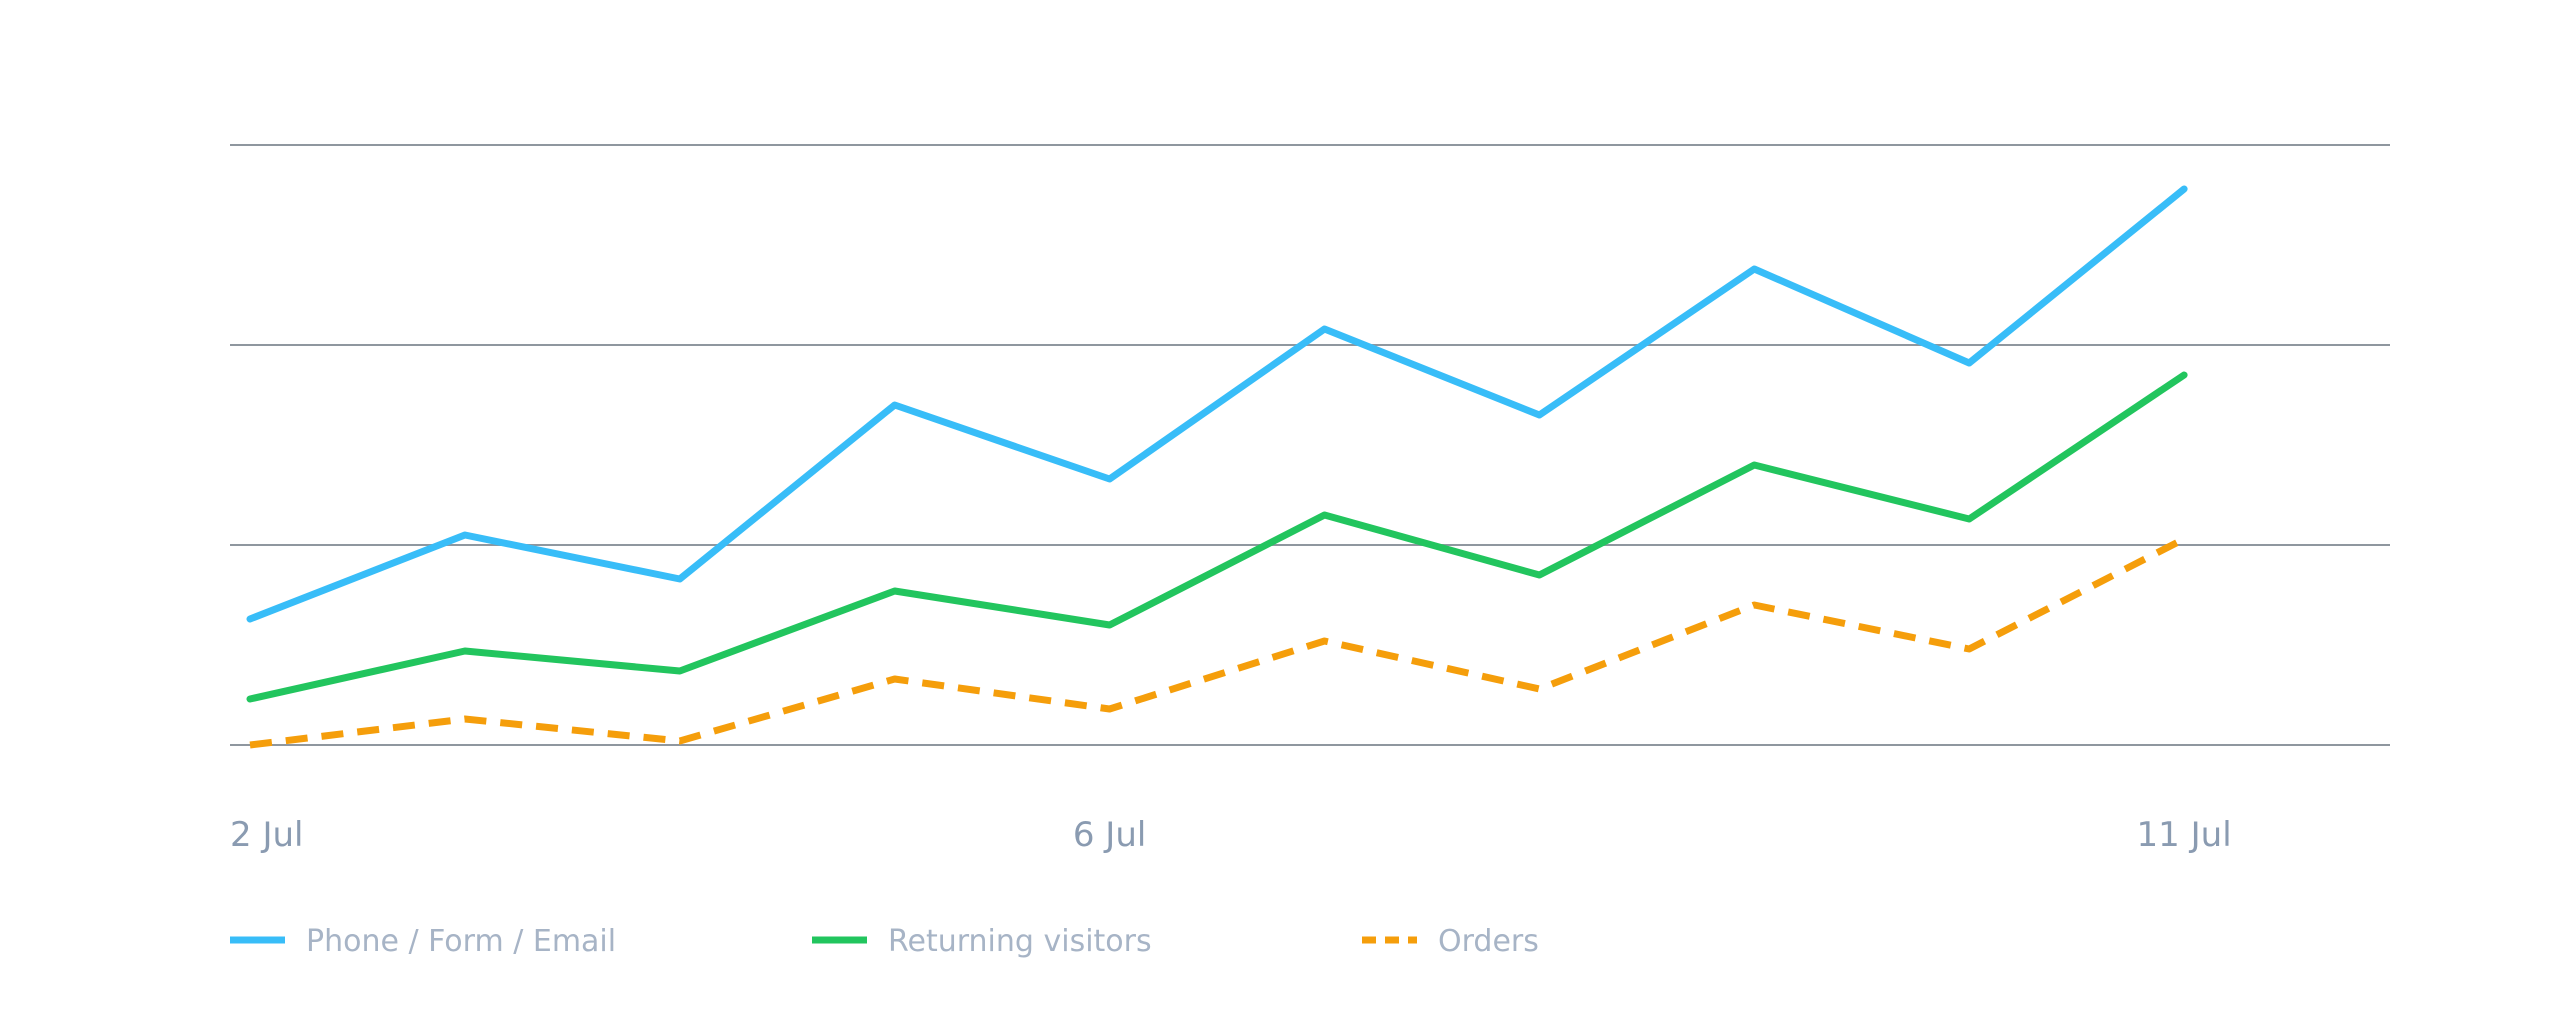 This screenshot has width=2560, height=1035. I want to click on x-axis-tick-labels: 2 Jul 6 Jul 11 Jul, so click(1231, 835).